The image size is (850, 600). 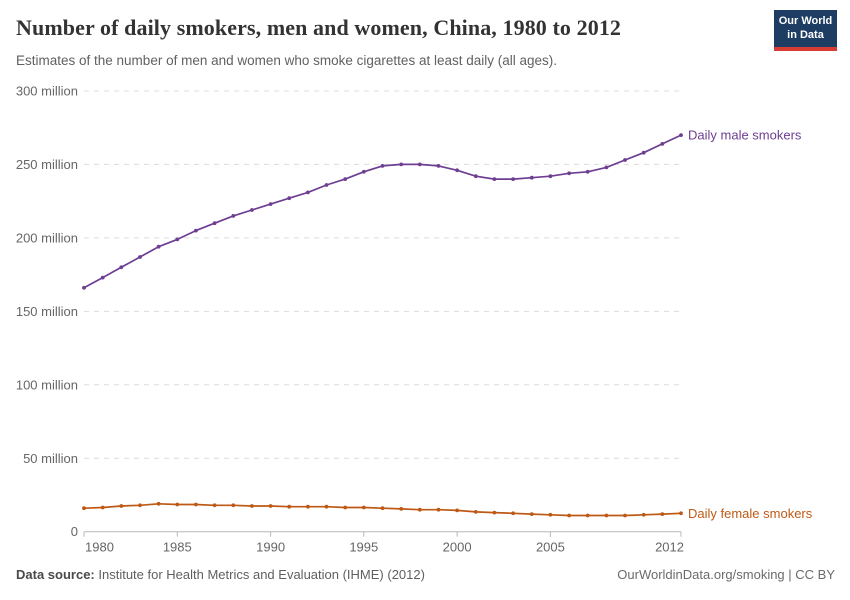 I want to click on y-axis-tick-label: 0, so click(x=74, y=531).